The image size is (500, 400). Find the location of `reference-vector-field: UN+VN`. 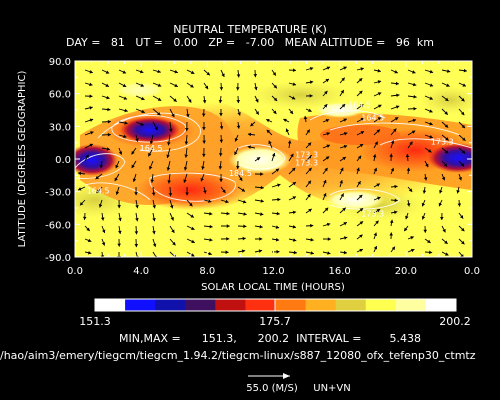

reference-vector-field: UN+VN is located at coordinates (332, 388).